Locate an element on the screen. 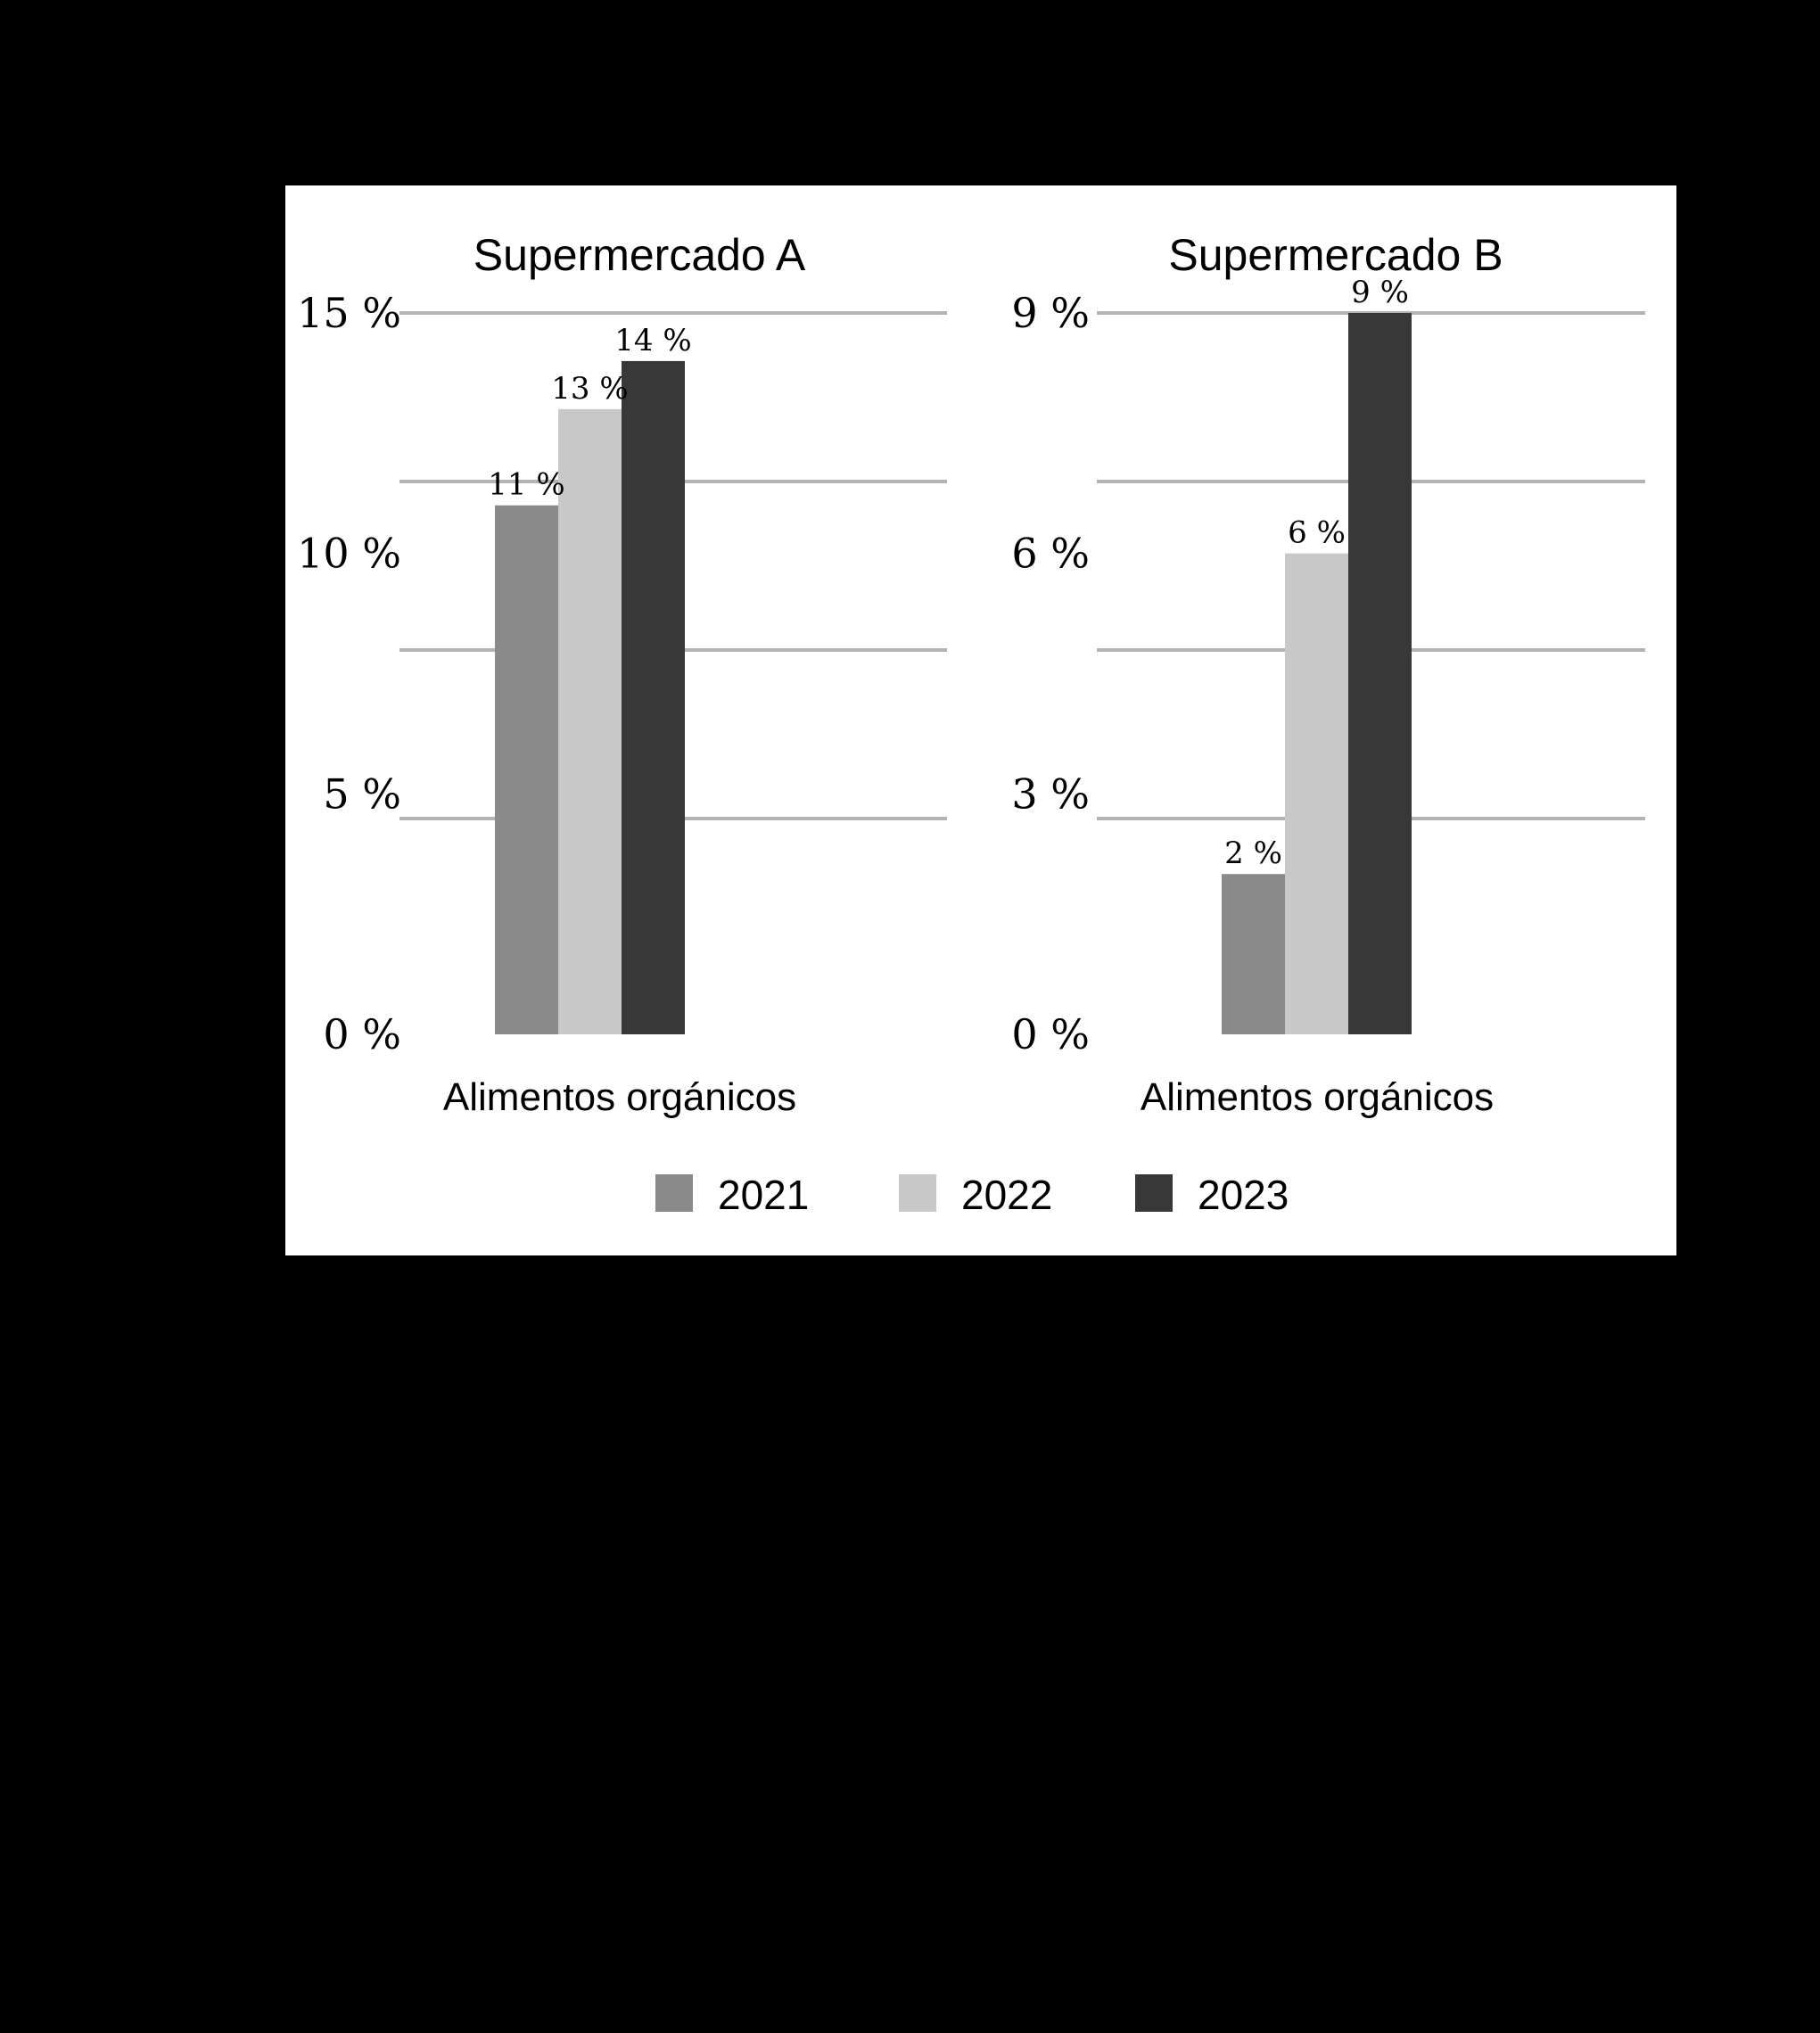  chart-a-category-label: Alimentos orgánicos is located at coordinates (619, 1097).